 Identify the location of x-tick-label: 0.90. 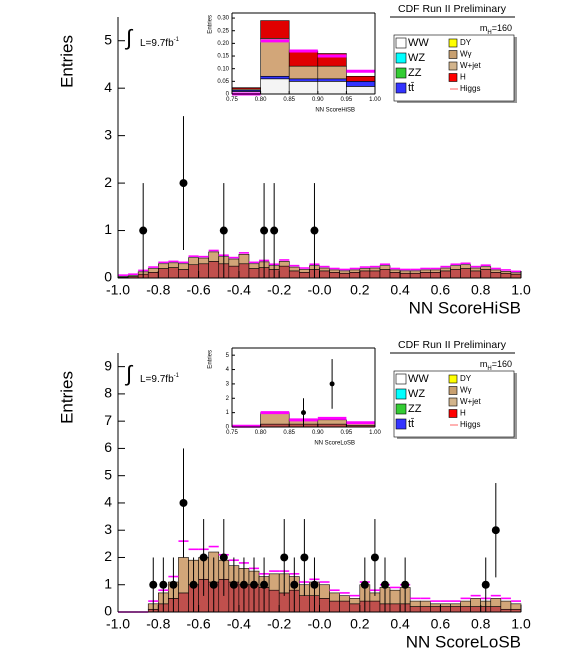
(318, 433).